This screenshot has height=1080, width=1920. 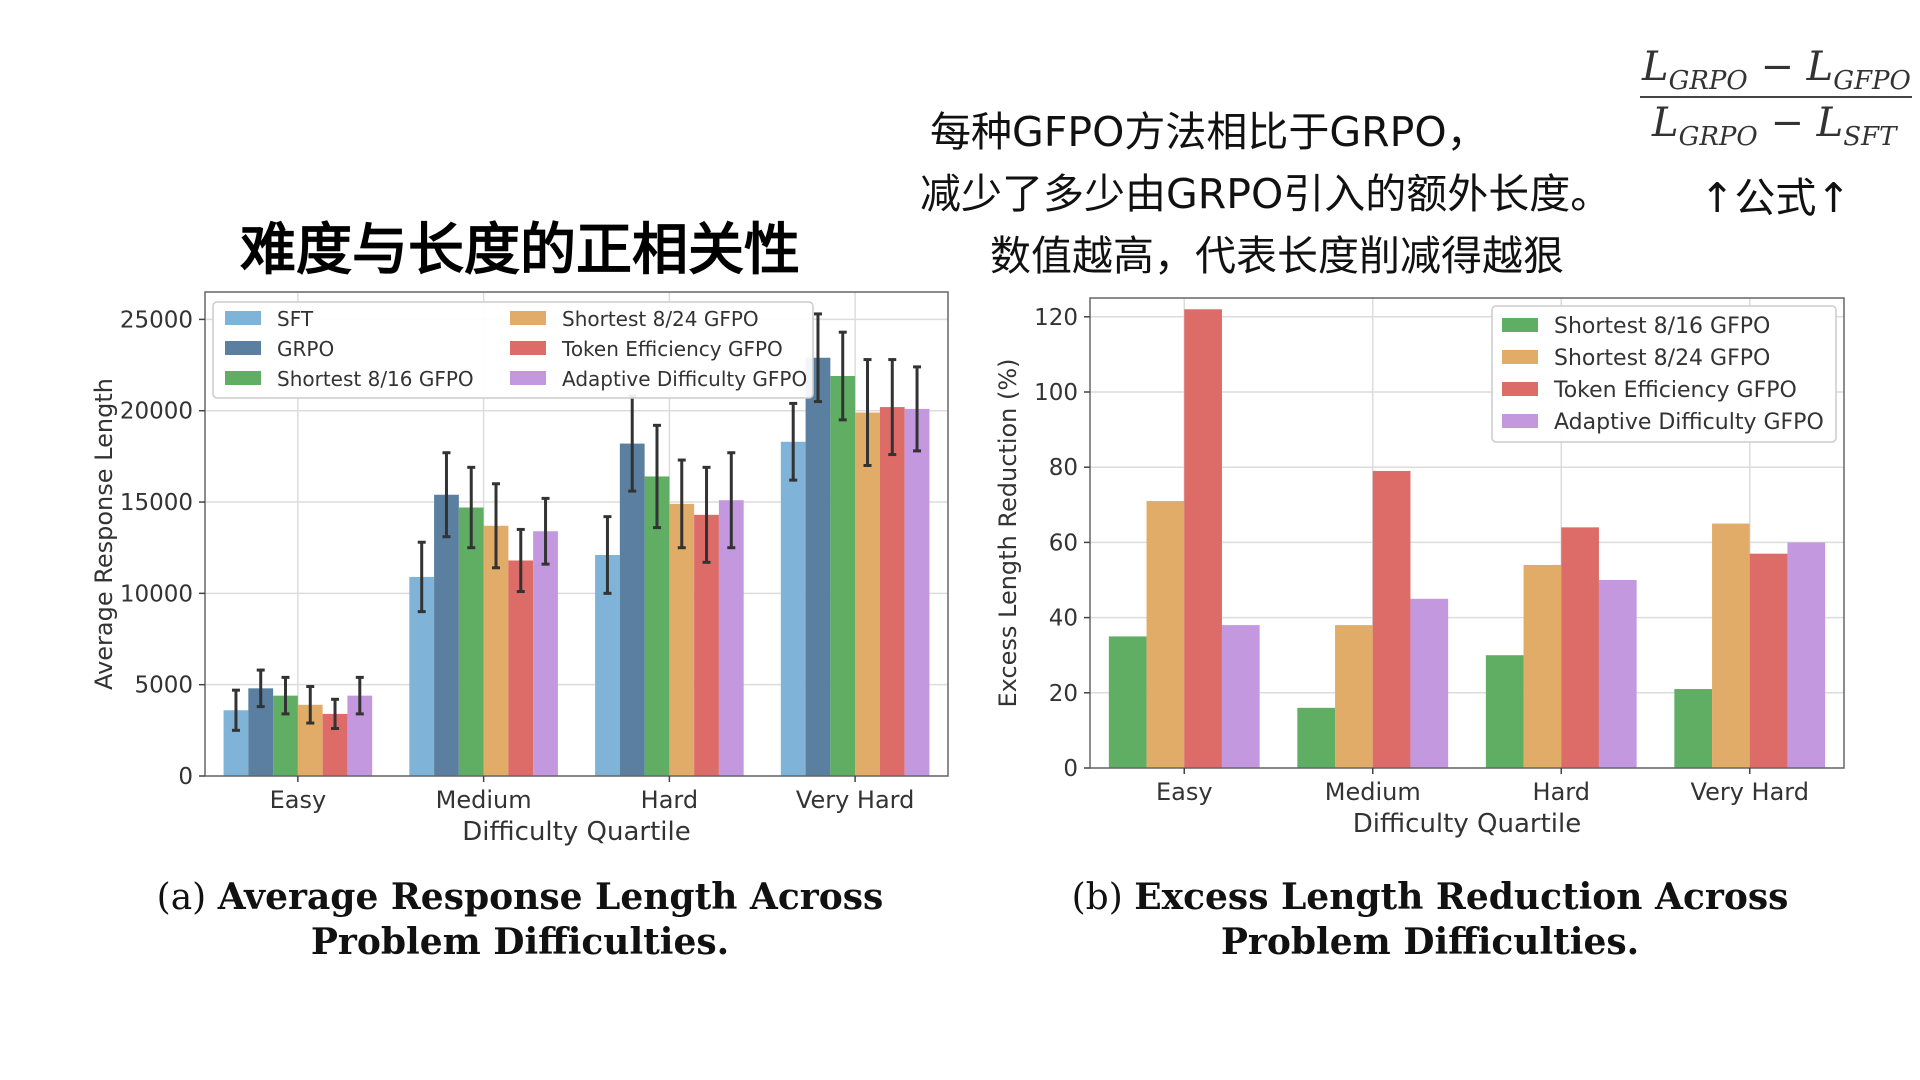 I want to click on y-tick-label: 100, so click(x=1056, y=393).